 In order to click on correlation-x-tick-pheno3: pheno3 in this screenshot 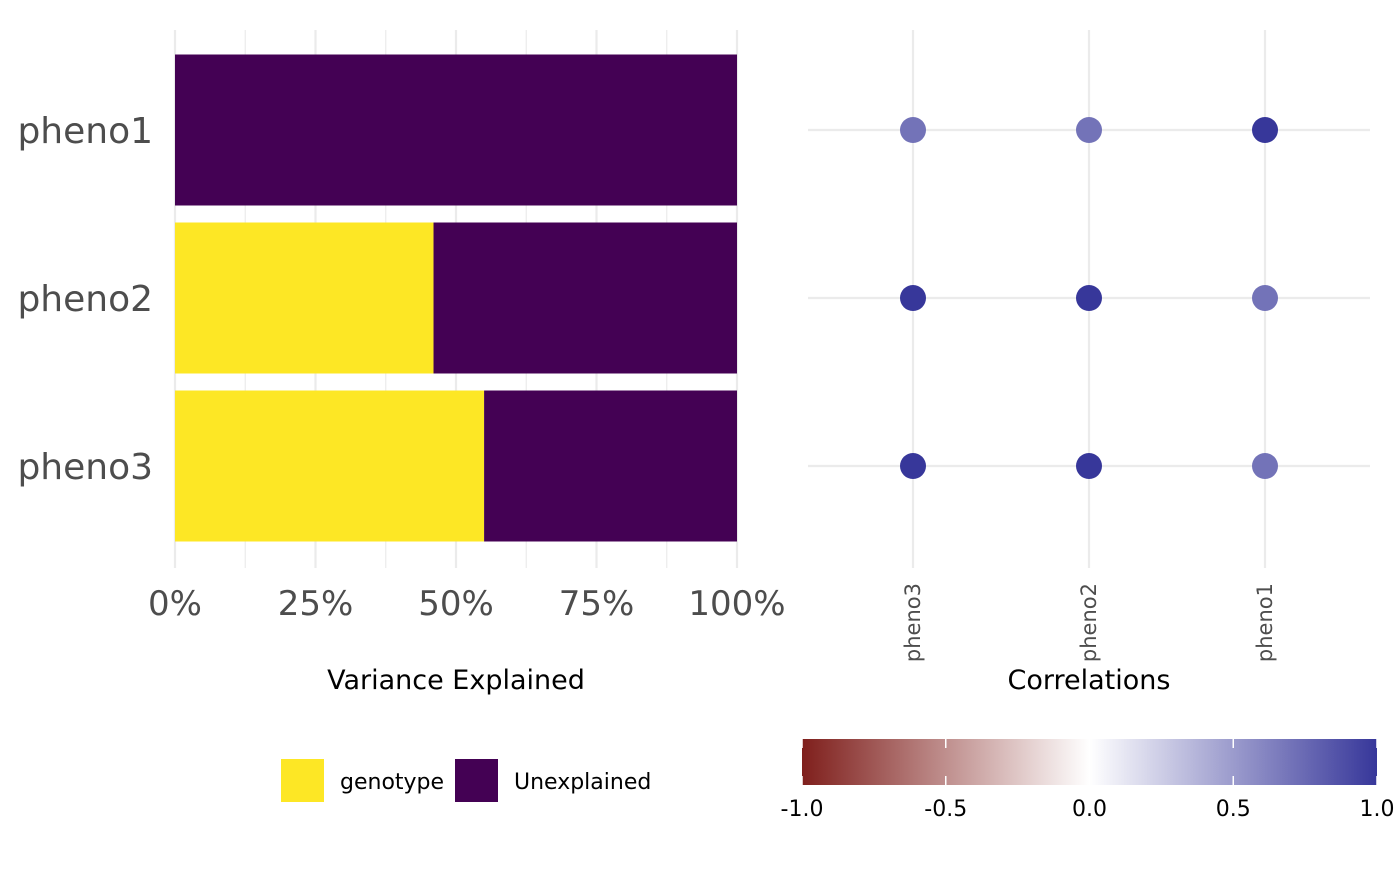, I will do `click(913, 622)`.